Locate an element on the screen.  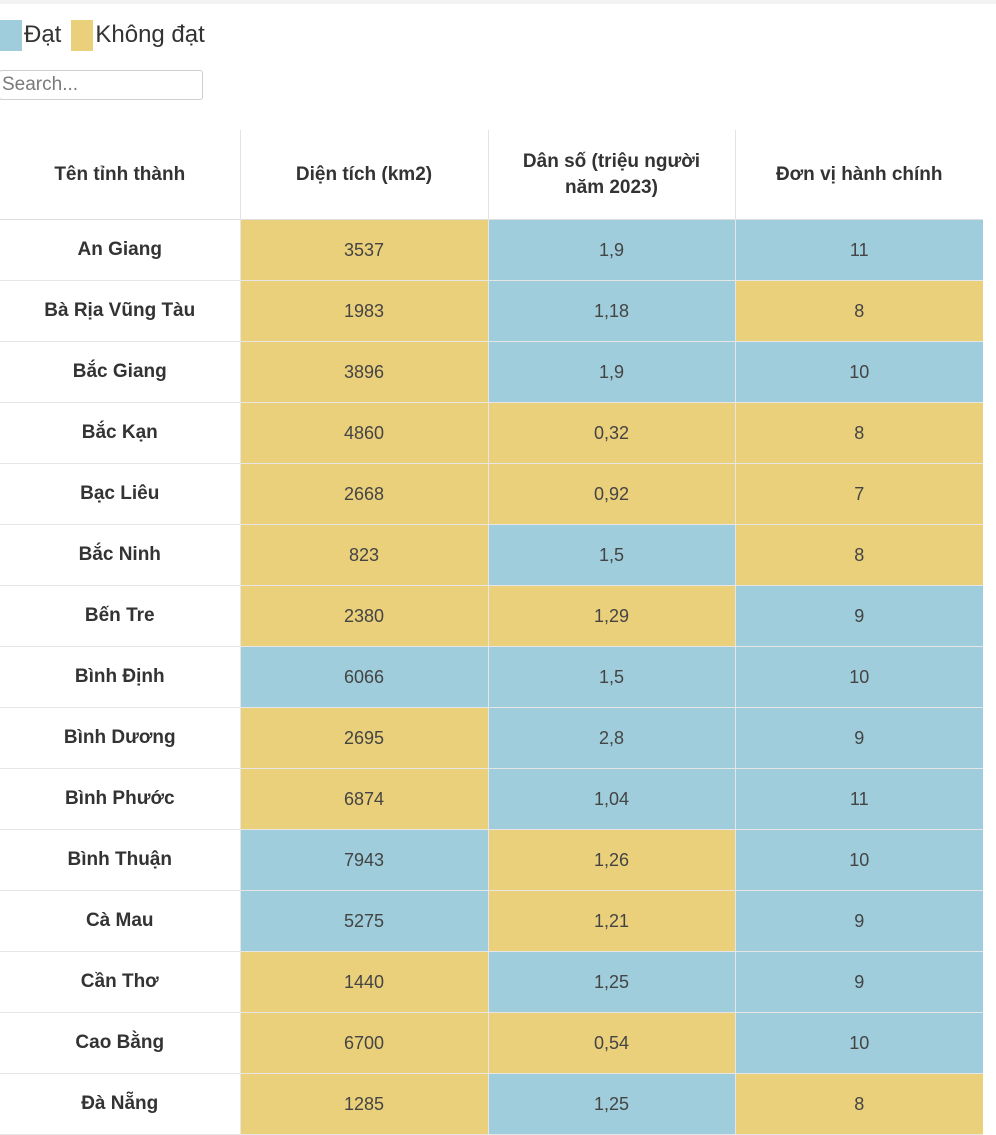
area-cell: 2695 is located at coordinates (363, 738).